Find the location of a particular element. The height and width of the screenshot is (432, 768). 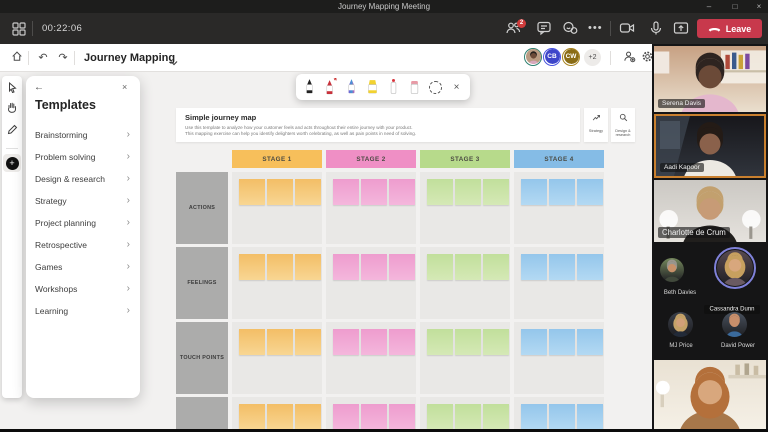

select-cursor-icon is located at coordinates (12, 90).